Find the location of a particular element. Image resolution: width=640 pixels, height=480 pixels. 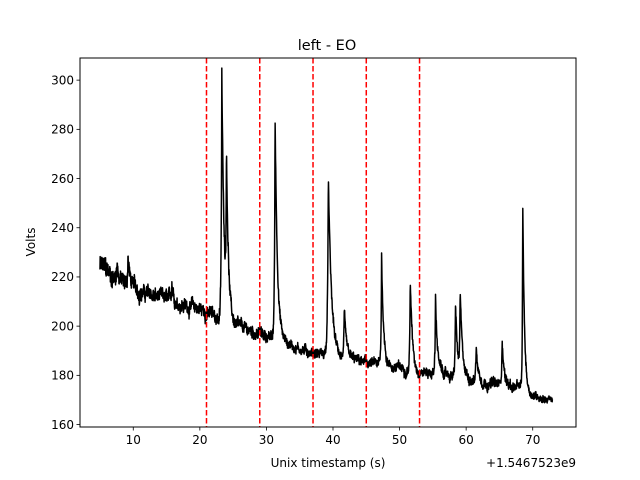

chart-title: left - EO is located at coordinates (327, 46).